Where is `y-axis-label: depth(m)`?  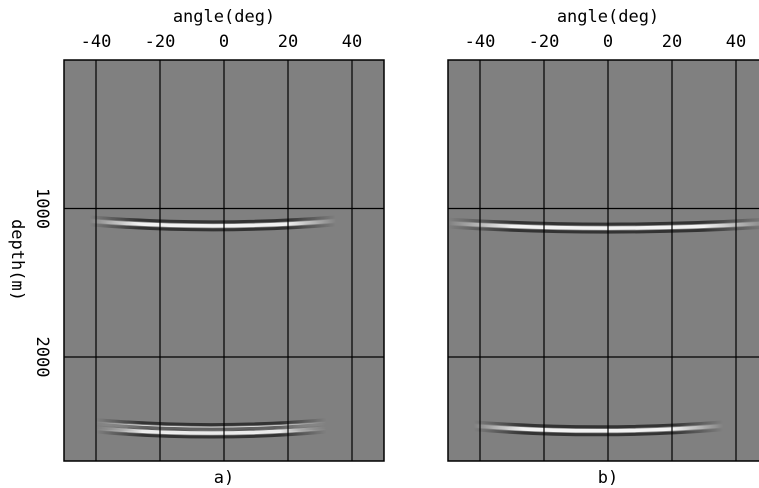
y-axis-label: depth(m) is located at coordinates (17, 260).